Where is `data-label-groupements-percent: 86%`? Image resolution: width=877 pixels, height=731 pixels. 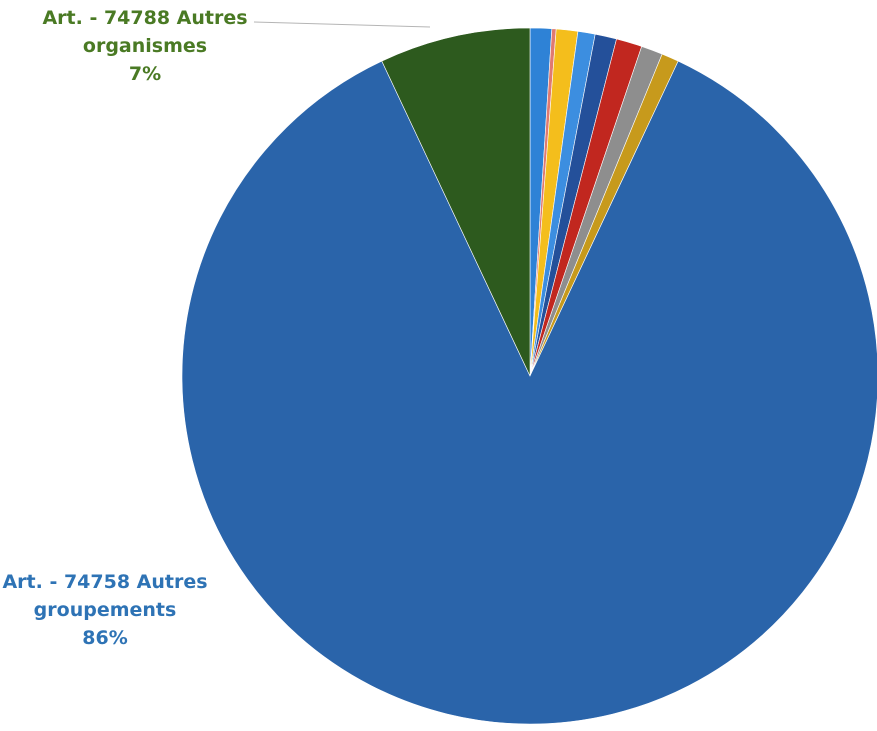
data-label-groupements-percent: 86% is located at coordinates (105, 638).